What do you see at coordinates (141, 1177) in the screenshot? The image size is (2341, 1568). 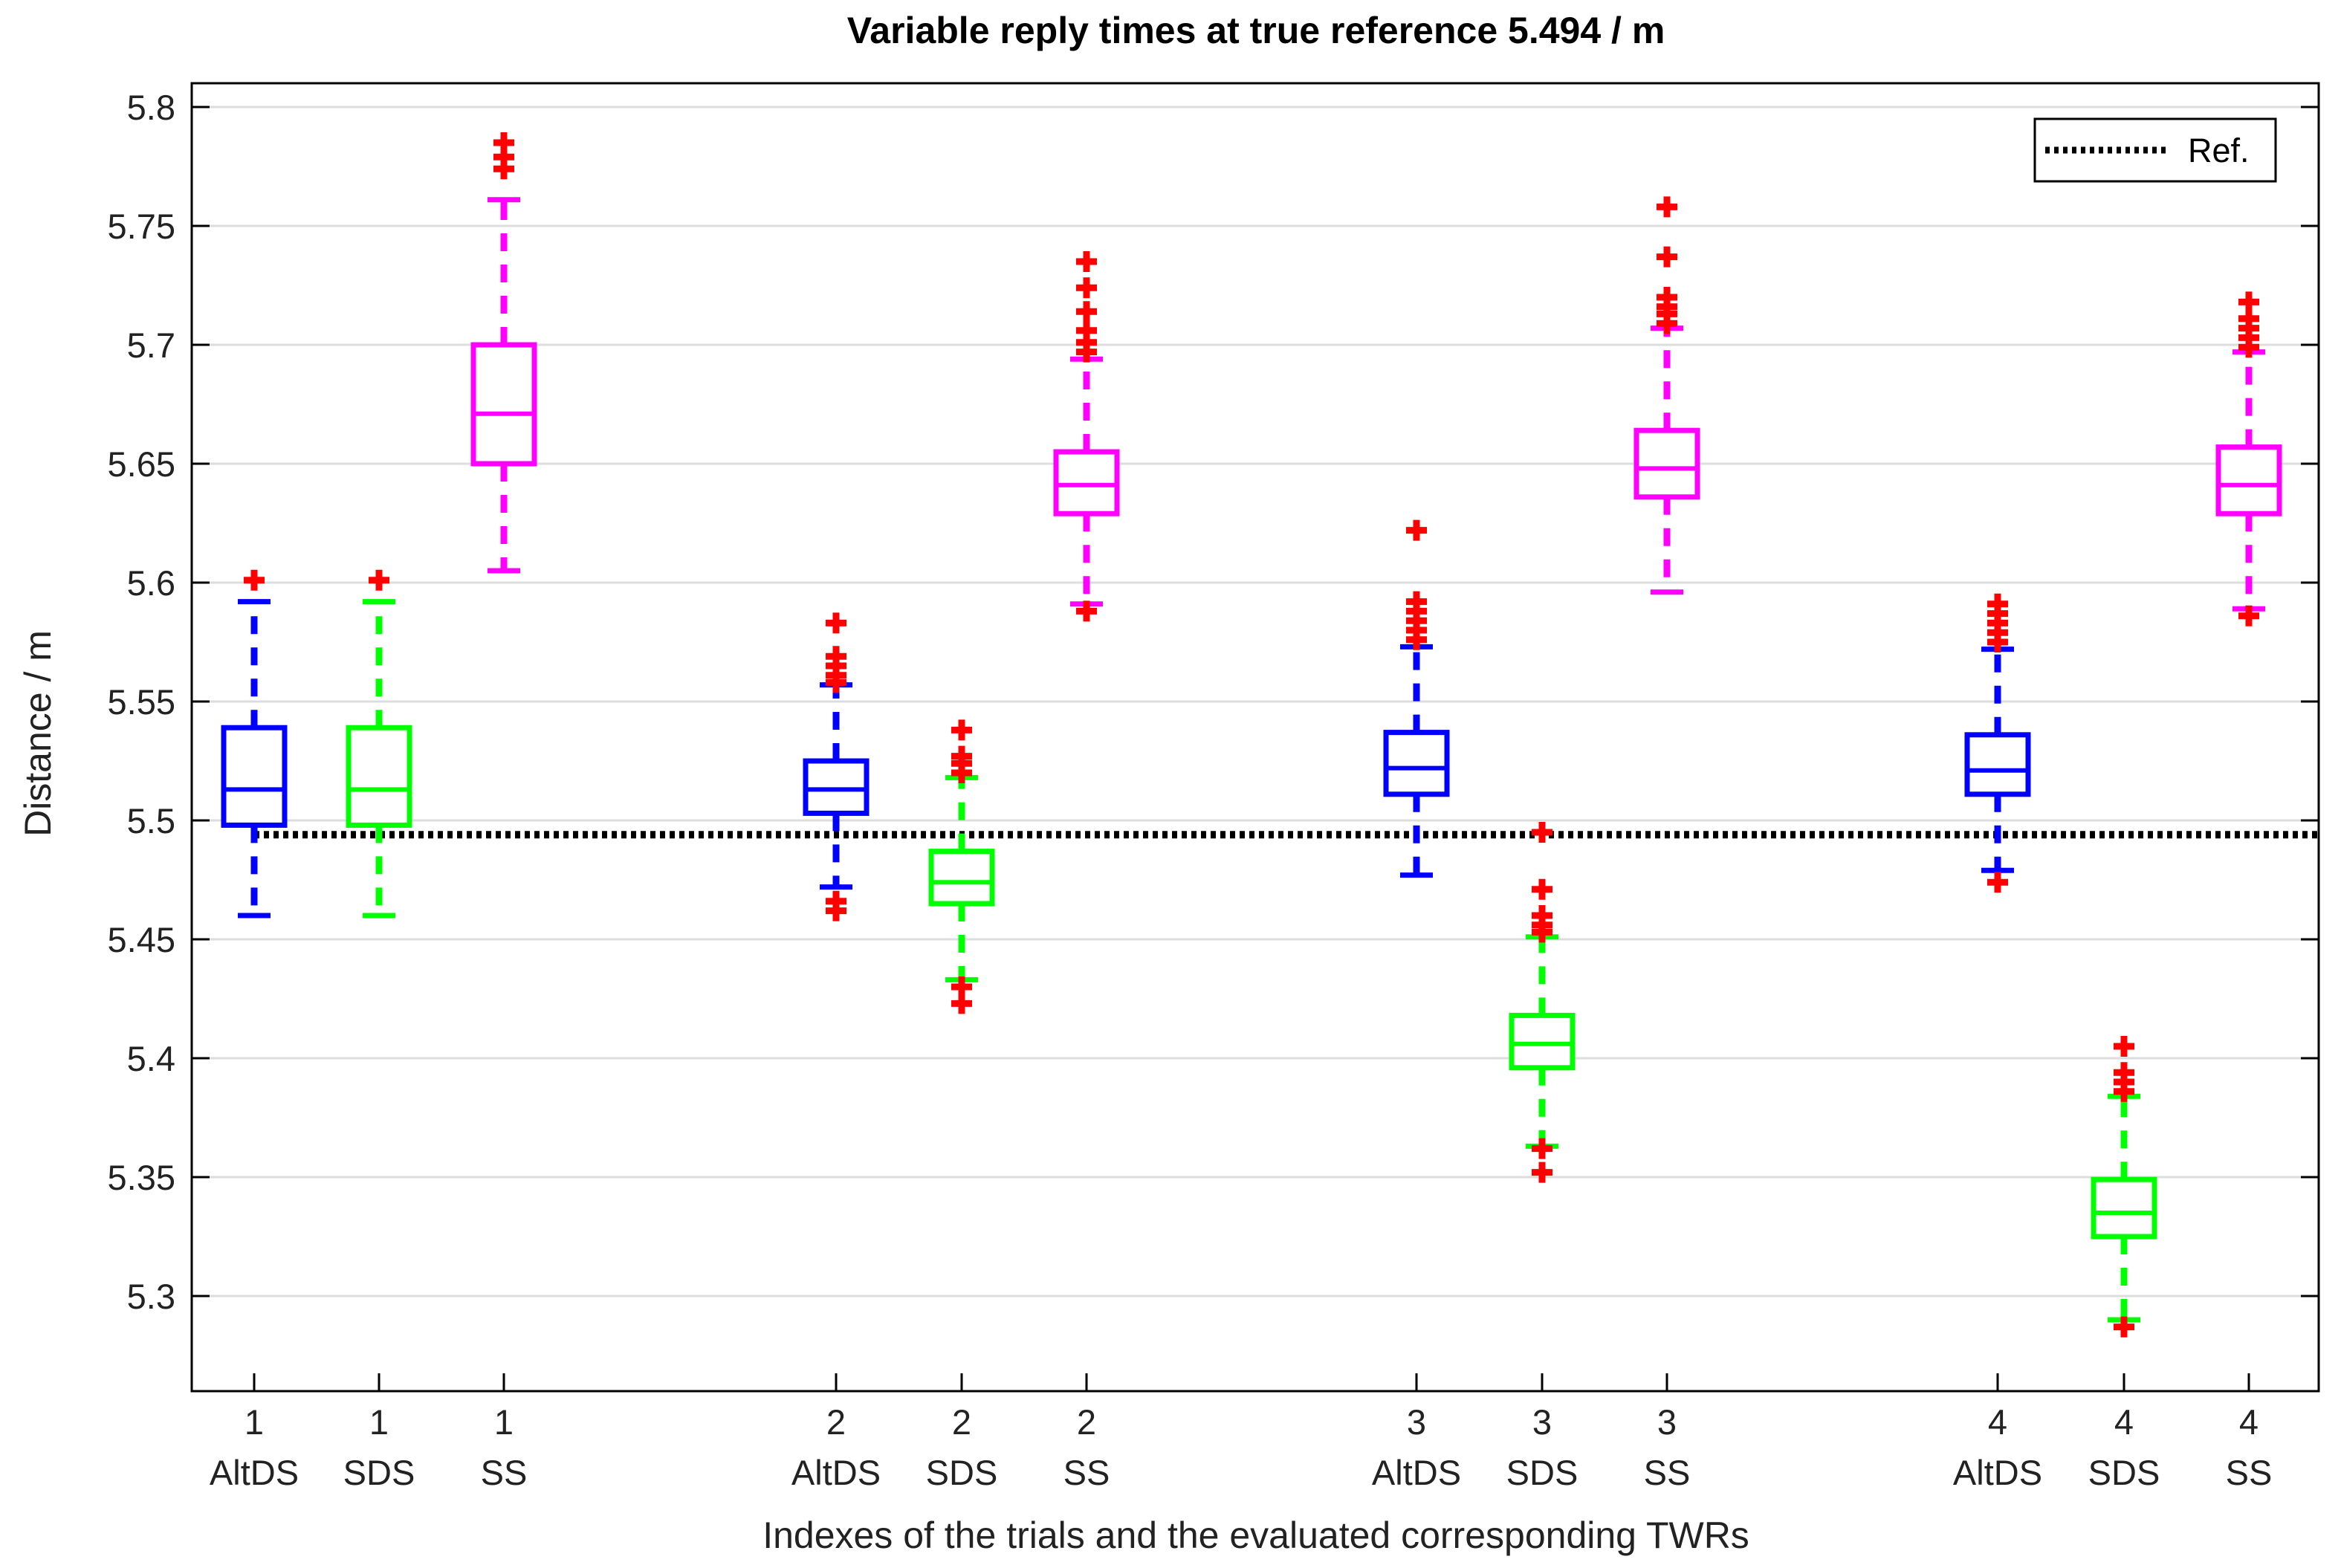 I see `y-tick-label: 5.35` at bounding box center [141, 1177].